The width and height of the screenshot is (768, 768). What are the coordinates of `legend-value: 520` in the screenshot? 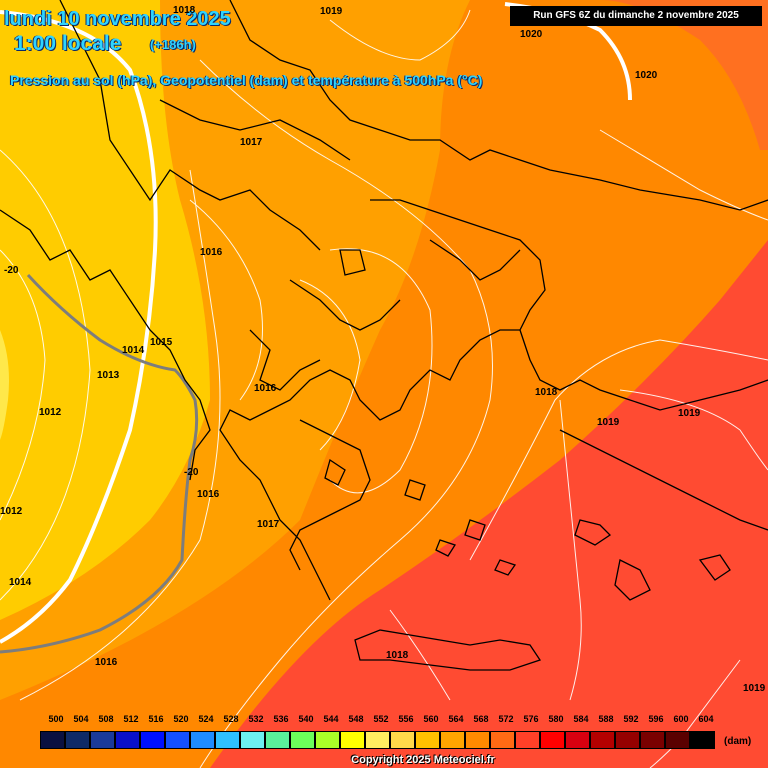 It's located at (181, 719).